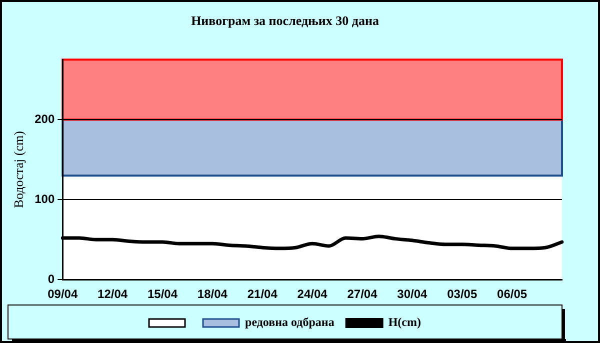 The image size is (600, 343). What do you see at coordinates (285, 20) in the screenshot?
I see `chart-title: Нивограм за последњих 30 дана` at bounding box center [285, 20].